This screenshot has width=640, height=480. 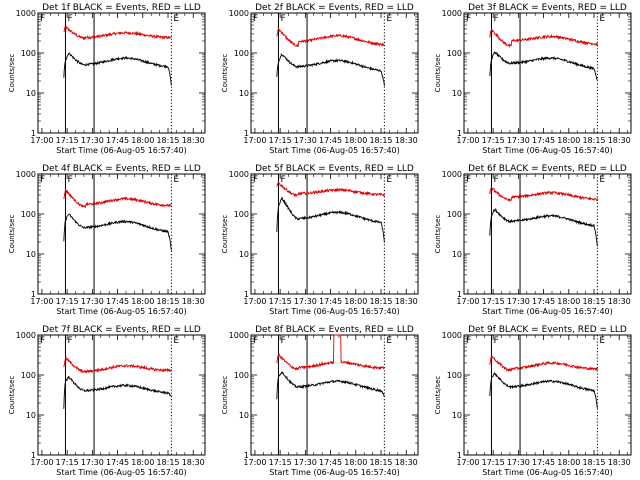 I want to click on panel-title: Det 8f BLACK = Events, RED = LLD, so click(x=334, y=330).